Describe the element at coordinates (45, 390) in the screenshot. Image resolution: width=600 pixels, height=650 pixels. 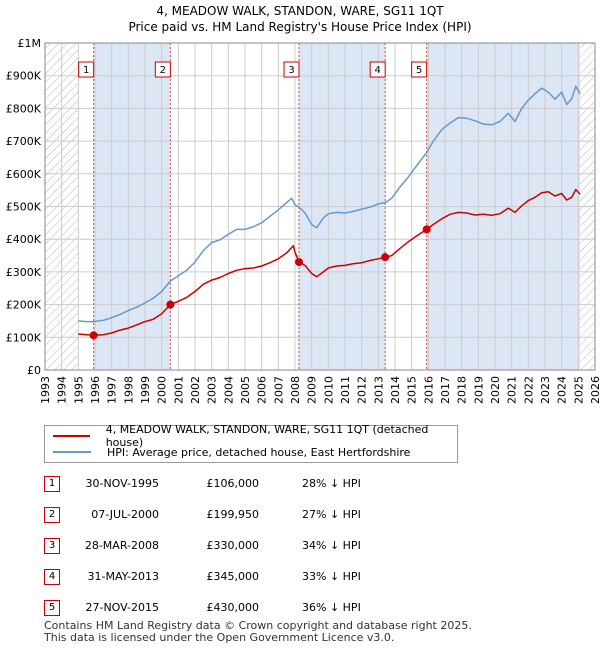
I see `x-tick-label: 1993` at that location.